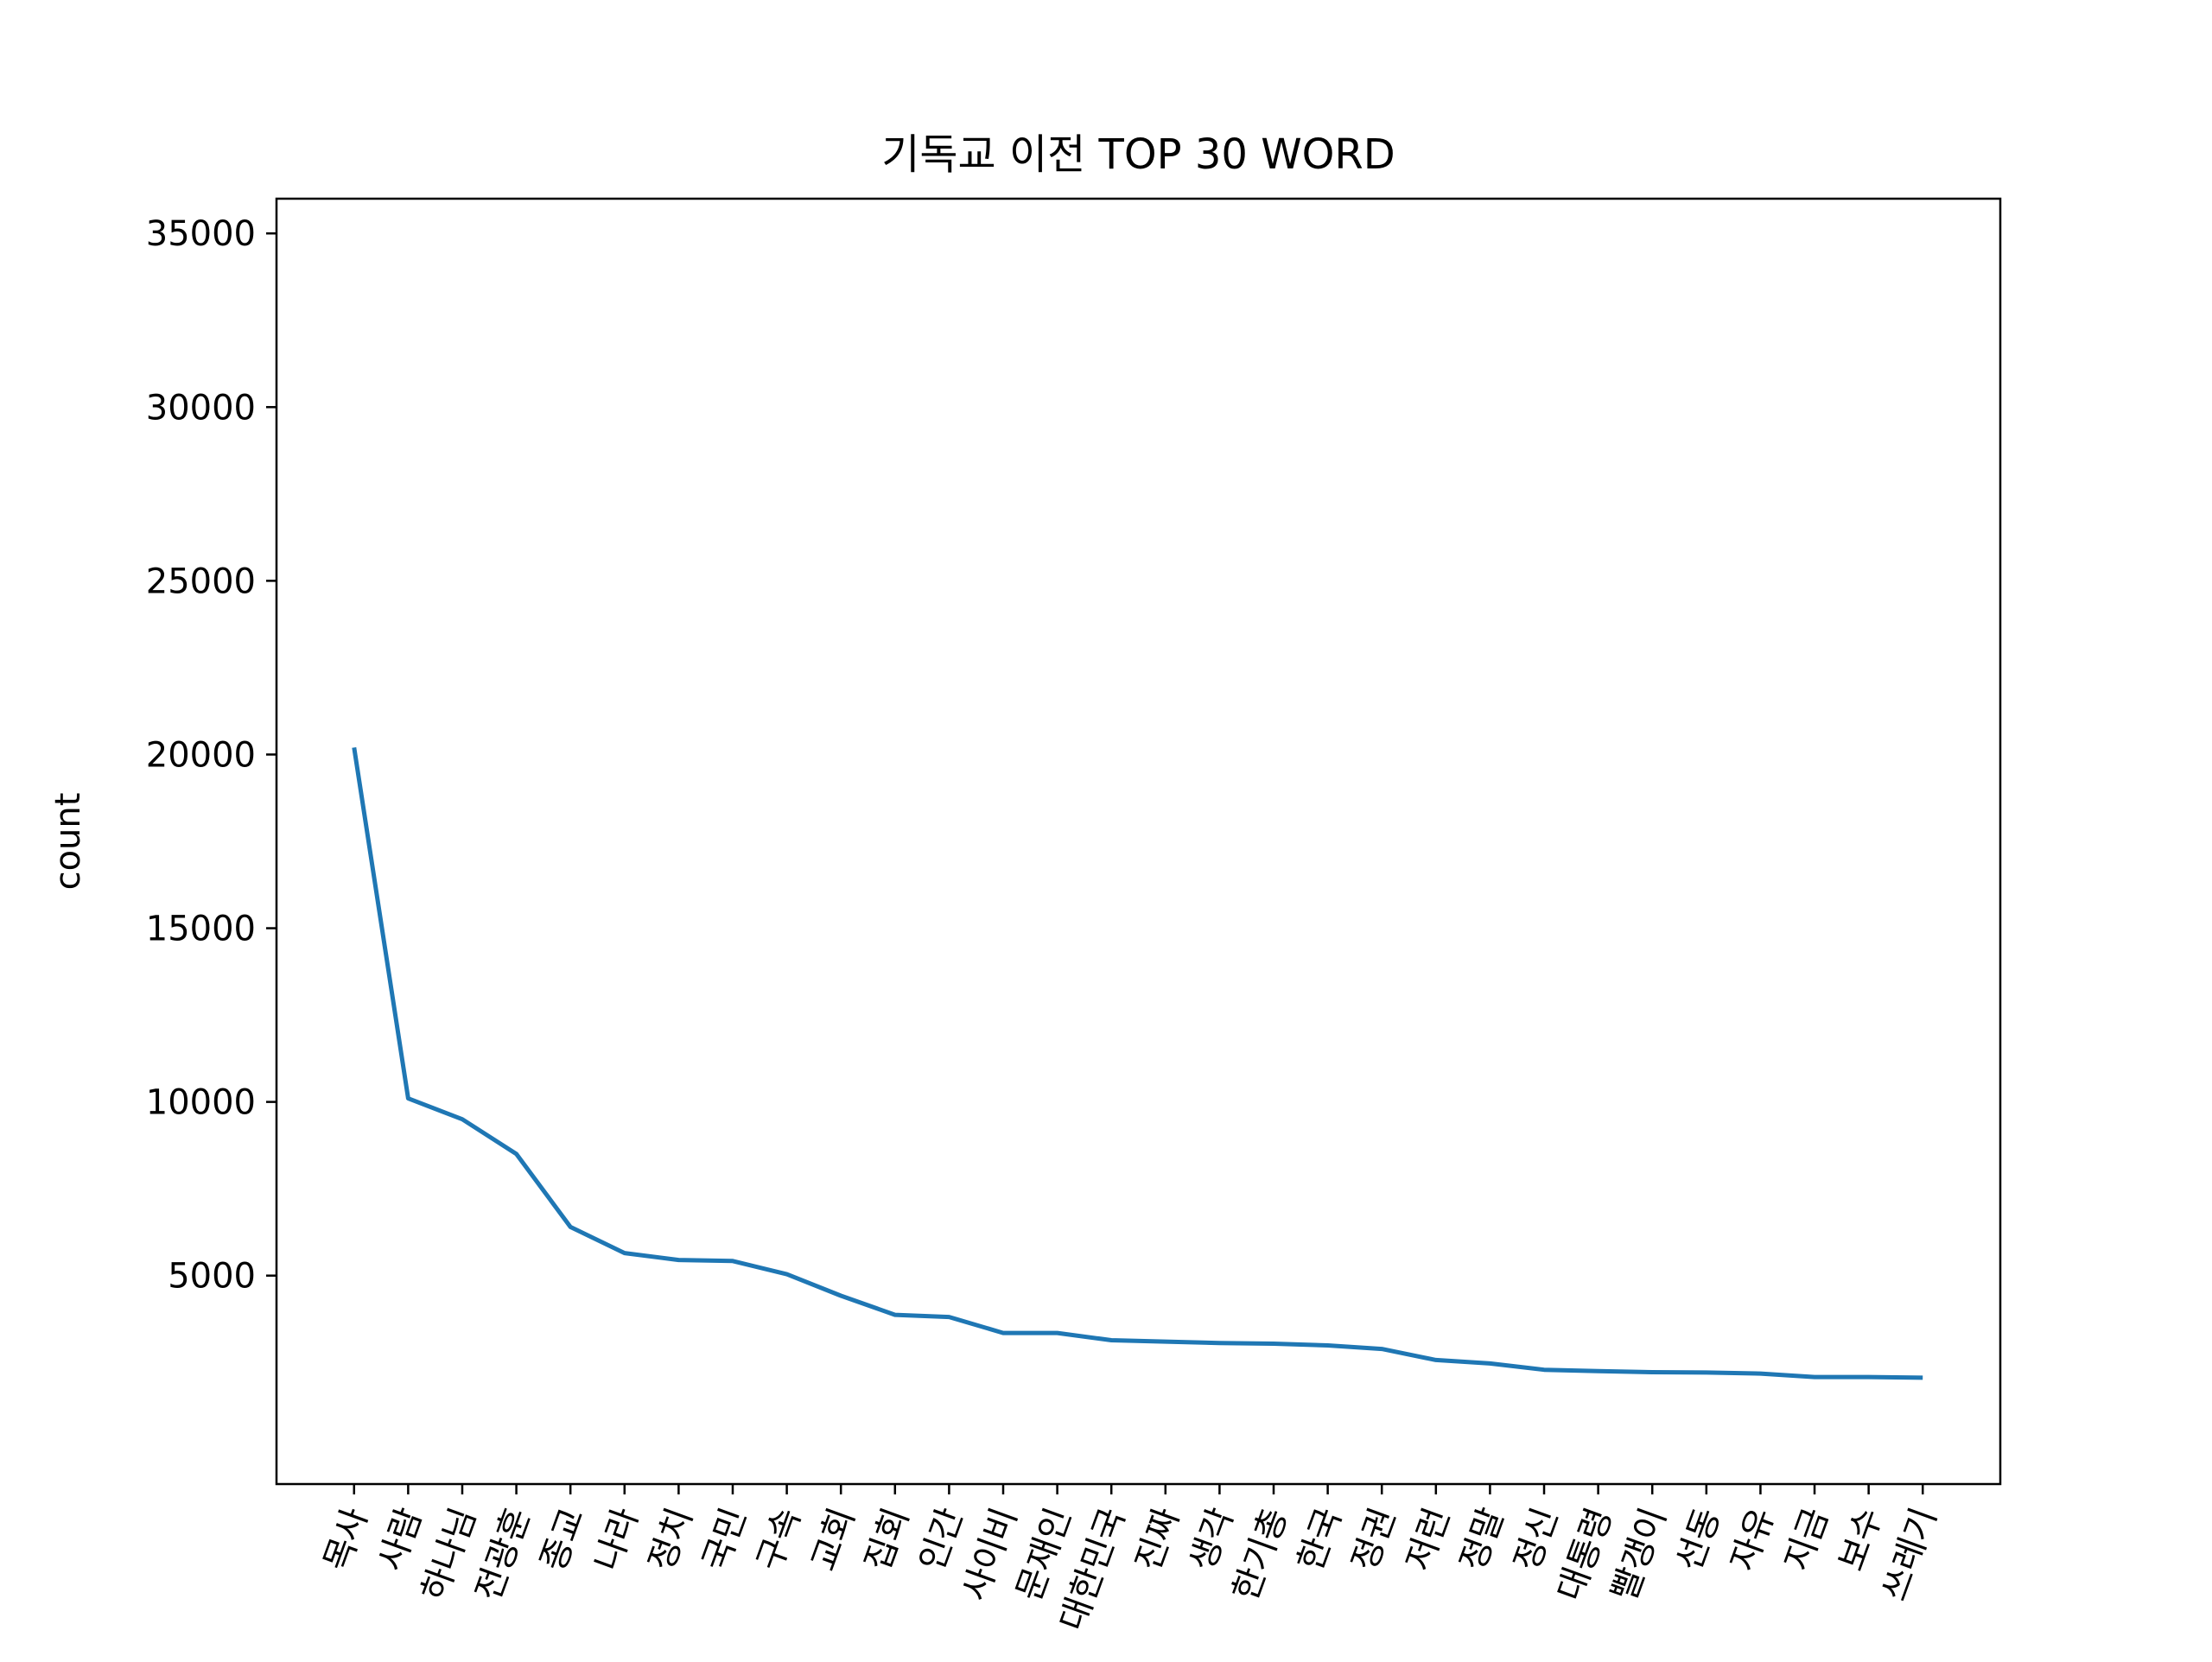 The height and width of the screenshot is (1662, 2212). Describe the element at coordinates (1862, 1539) in the screenshot. I see `x-tick-label: 보수` at that location.